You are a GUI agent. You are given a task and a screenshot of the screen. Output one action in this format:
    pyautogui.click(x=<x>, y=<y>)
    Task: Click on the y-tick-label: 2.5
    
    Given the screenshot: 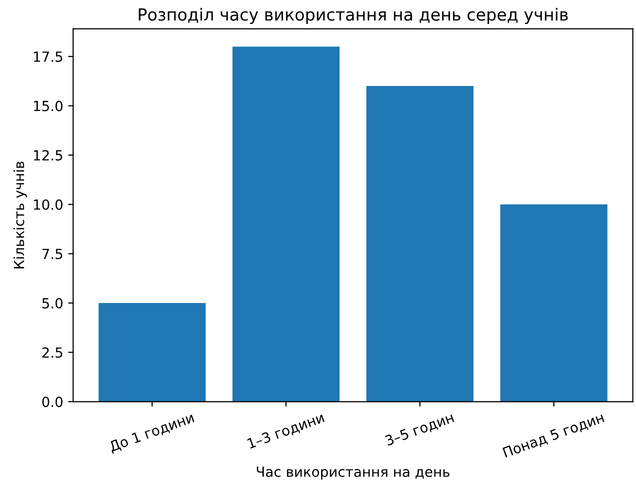 What is the action you would take?
    pyautogui.click(x=52, y=352)
    